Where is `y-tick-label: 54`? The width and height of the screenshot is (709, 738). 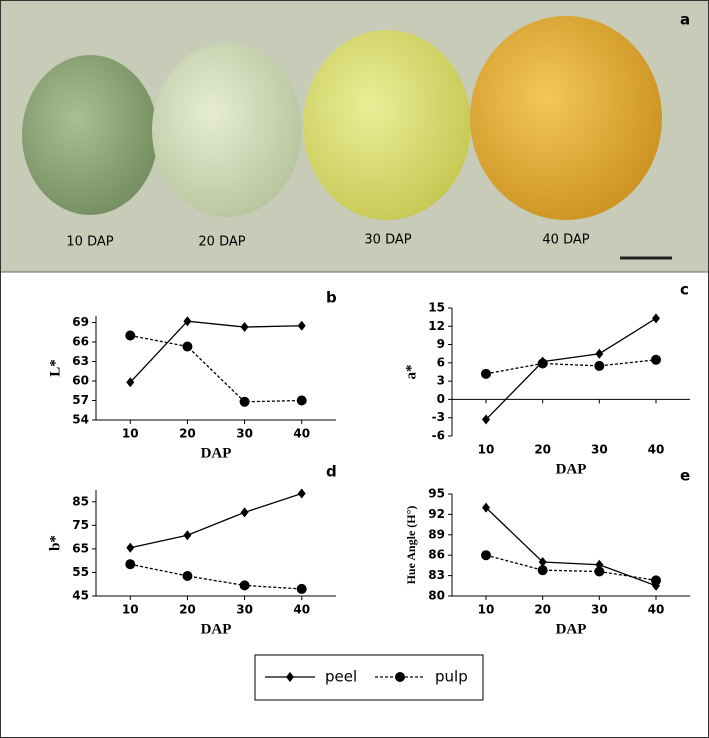
y-tick-label: 54 is located at coordinates (80, 420).